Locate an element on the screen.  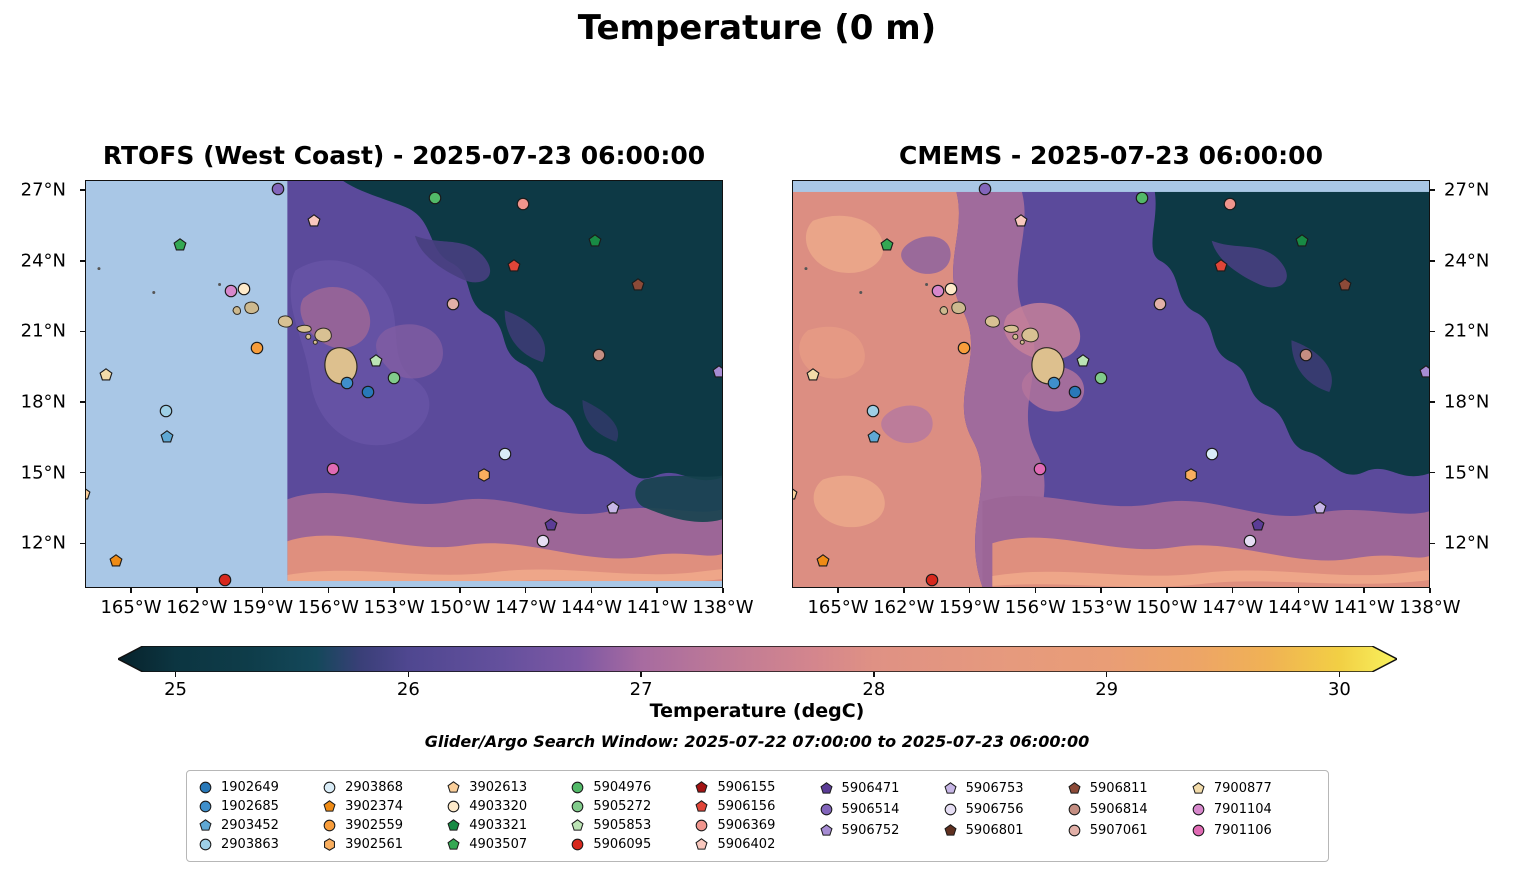
legend-item-5906155: 5906155 is located at coordinates (757, 787).